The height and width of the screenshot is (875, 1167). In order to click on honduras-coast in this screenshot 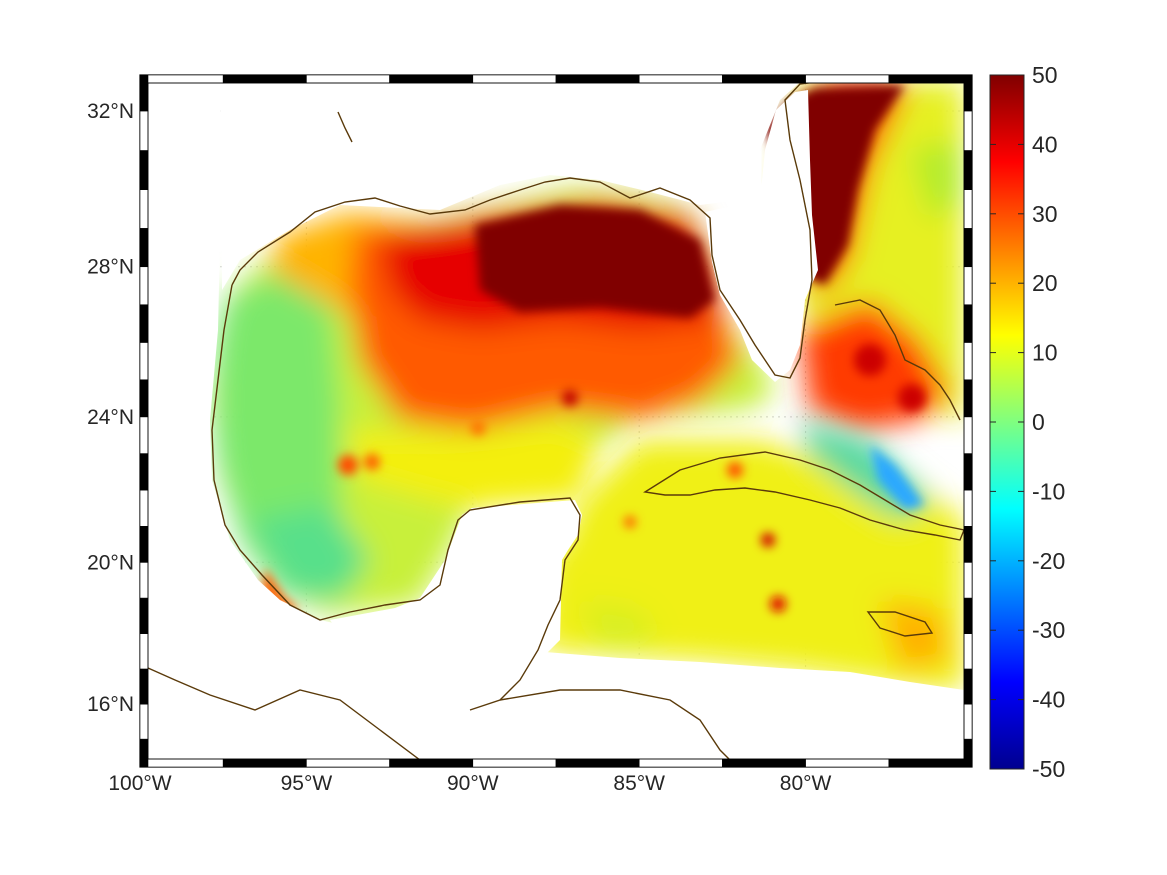, I will do `click(615, 724)`.